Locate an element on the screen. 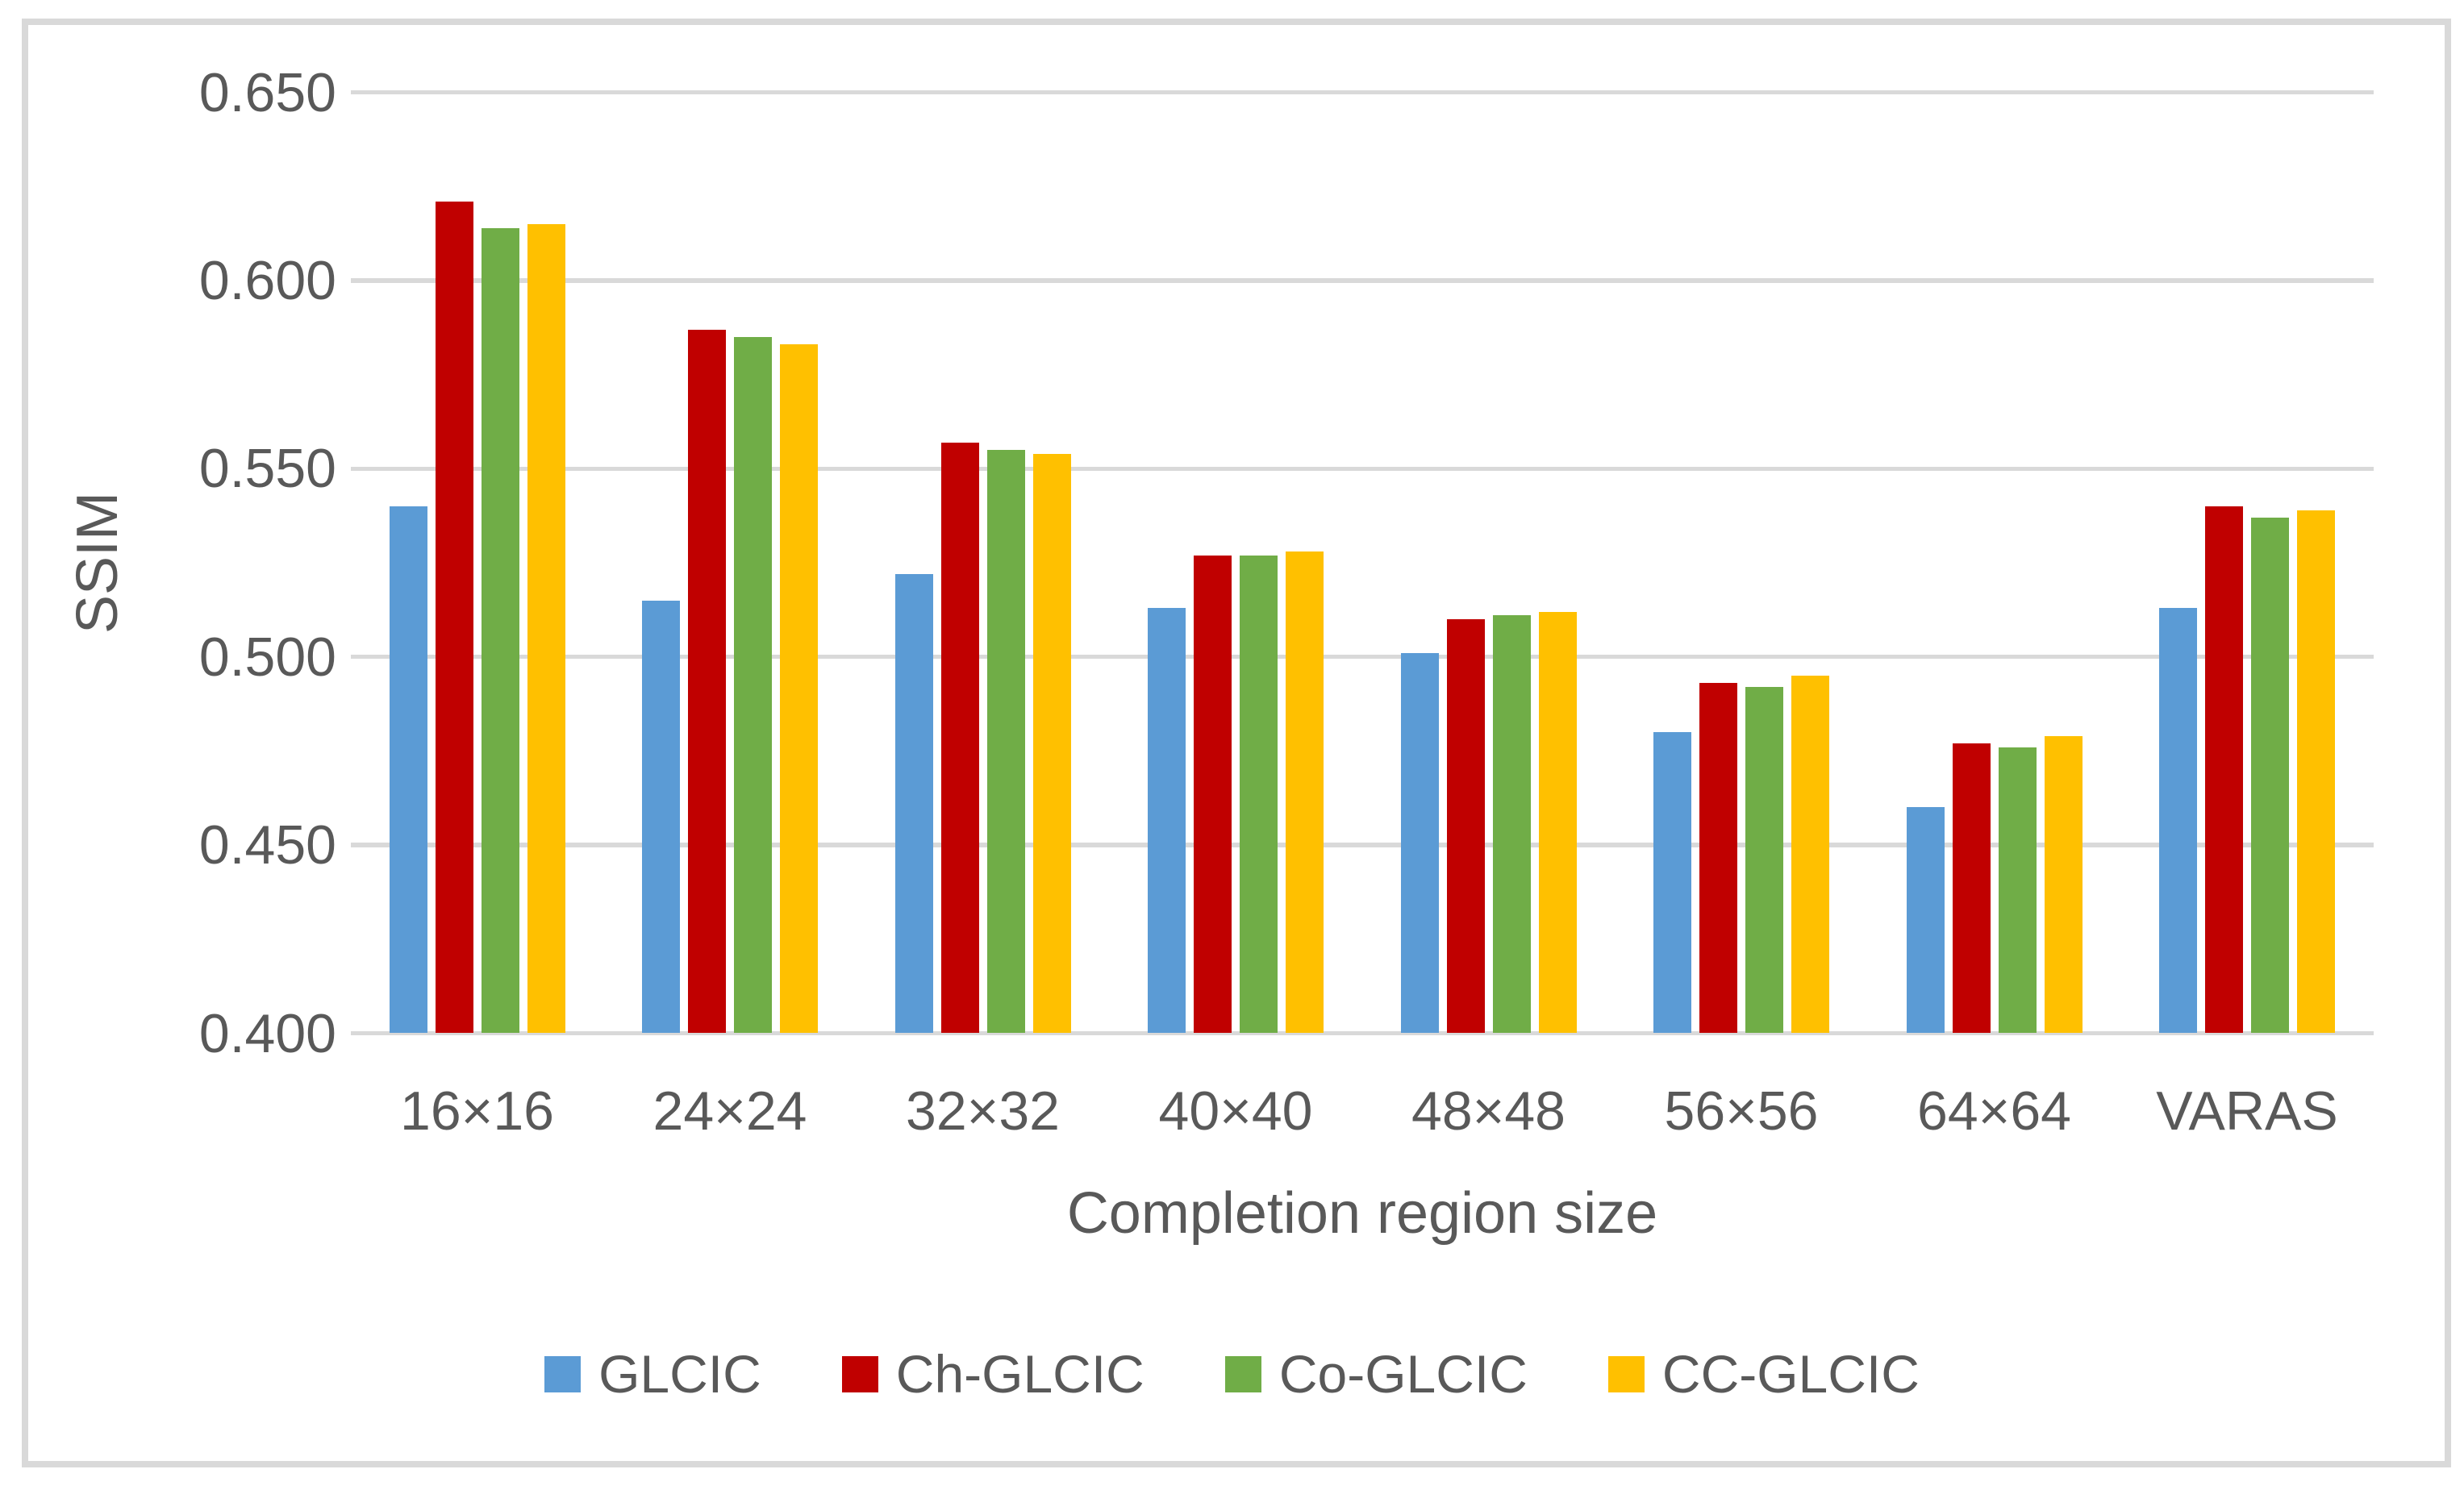  legend-label: GLCIC is located at coordinates (679, 1374).